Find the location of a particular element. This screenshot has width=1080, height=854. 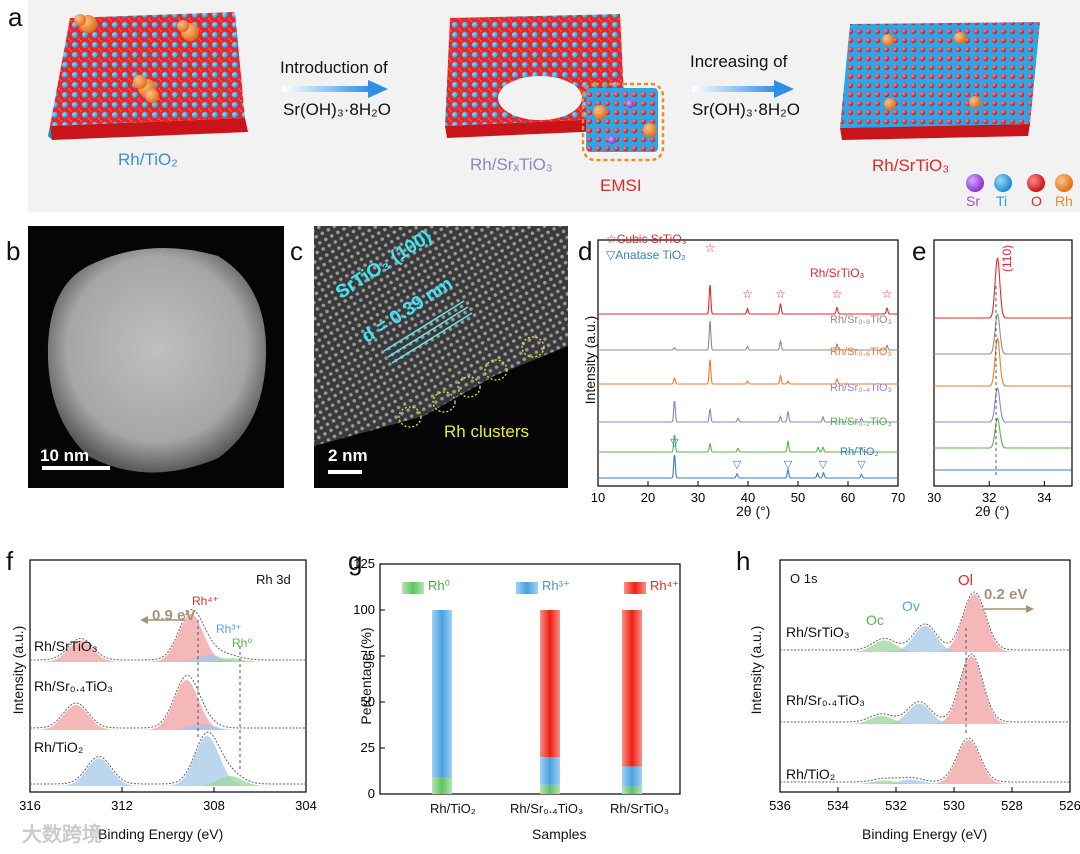

panel-b-stem-image is located at coordinates (156, 357).